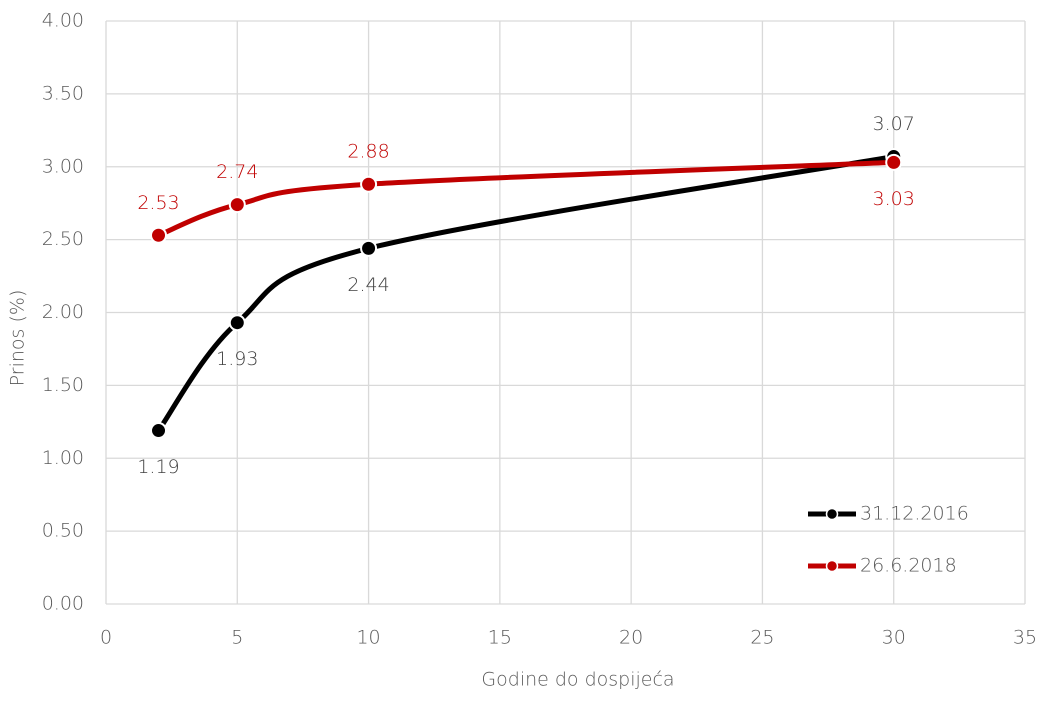 This screenshot has width=1050, height=706. I want to click on x-tick-label: 30, so click(894, 638).